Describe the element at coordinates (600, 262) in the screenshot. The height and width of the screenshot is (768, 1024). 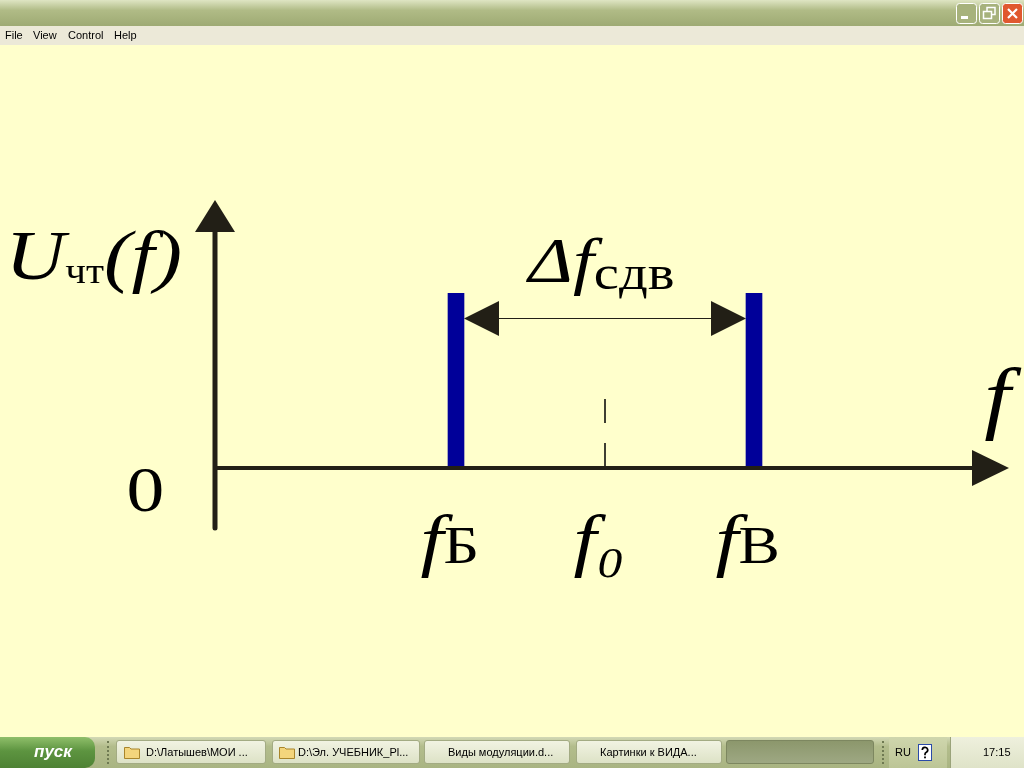
I see `annotation: Δf$_{сдв}$` at that location.